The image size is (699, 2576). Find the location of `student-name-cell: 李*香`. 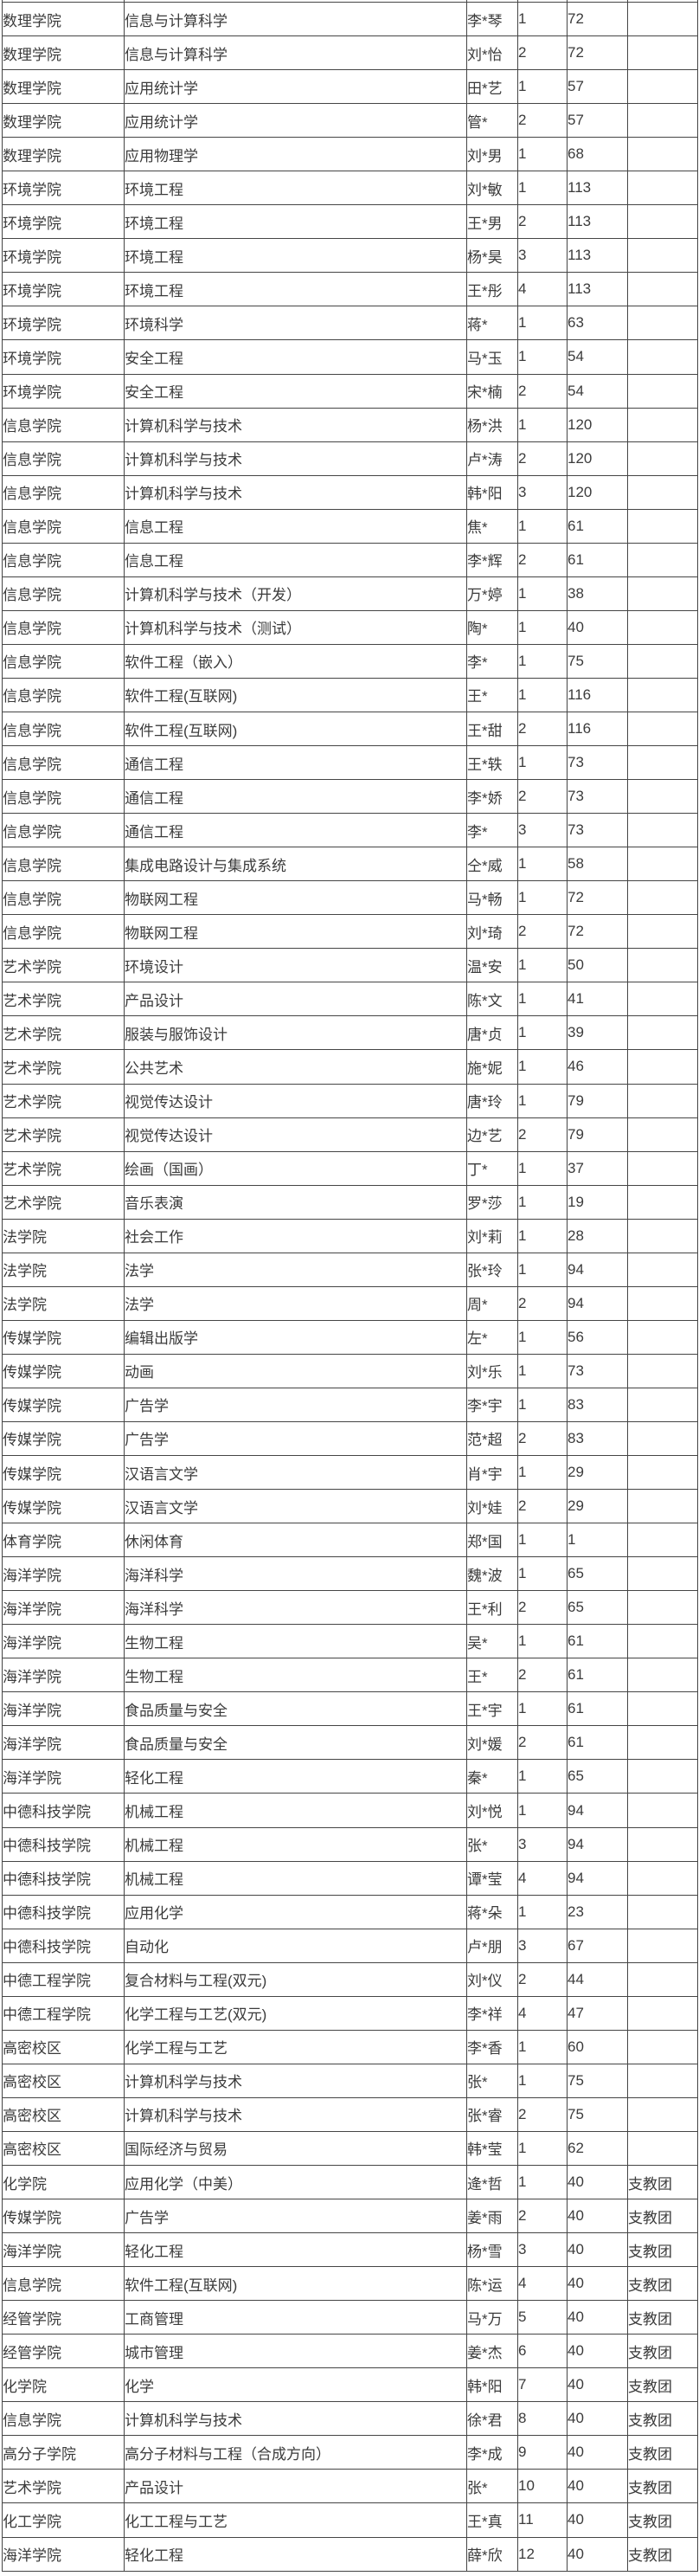

student-name-cell: 李*香 is located at coordinates (492, 2046).